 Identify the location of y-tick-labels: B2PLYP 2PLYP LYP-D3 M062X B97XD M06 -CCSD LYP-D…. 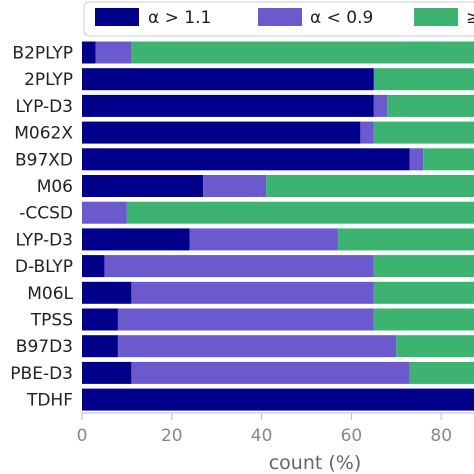
(41, 227).